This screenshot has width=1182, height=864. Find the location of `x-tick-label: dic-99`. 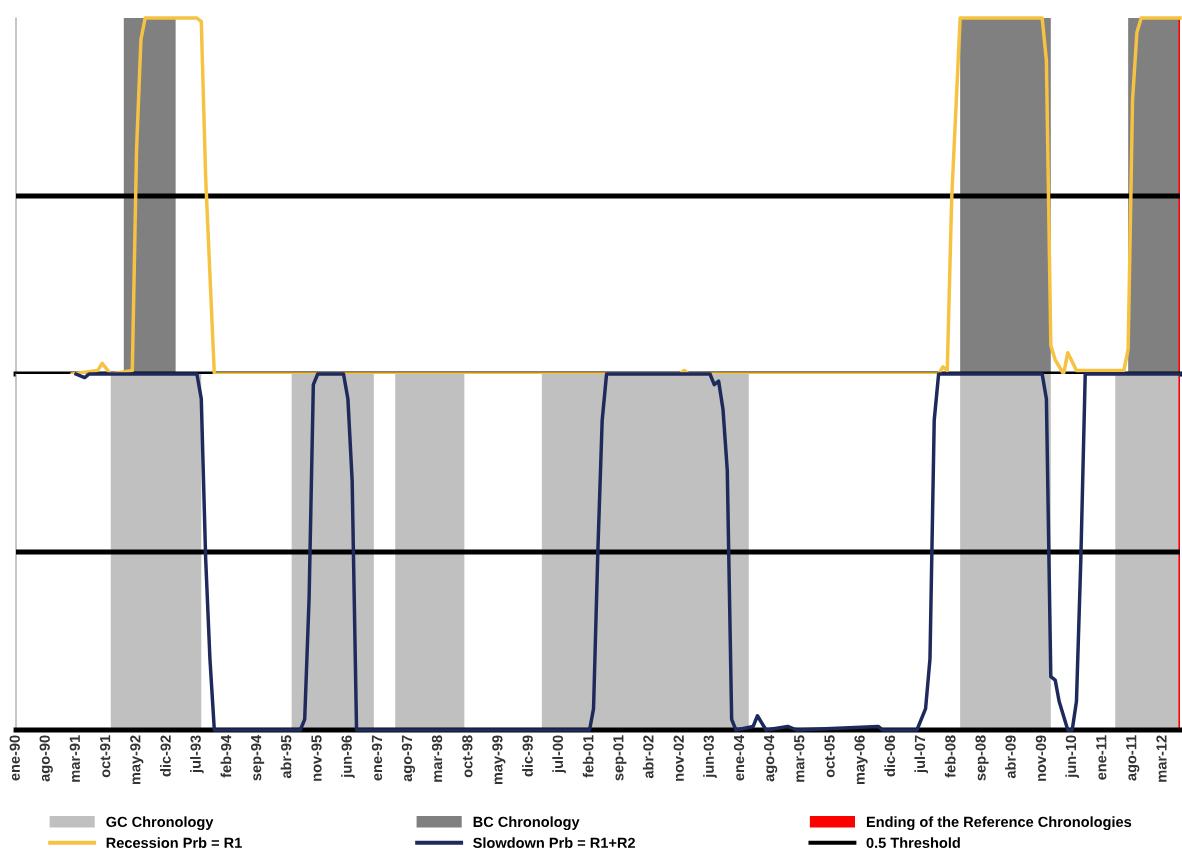

x-tick-label: dic-99 is located at coordinates (527, 756).